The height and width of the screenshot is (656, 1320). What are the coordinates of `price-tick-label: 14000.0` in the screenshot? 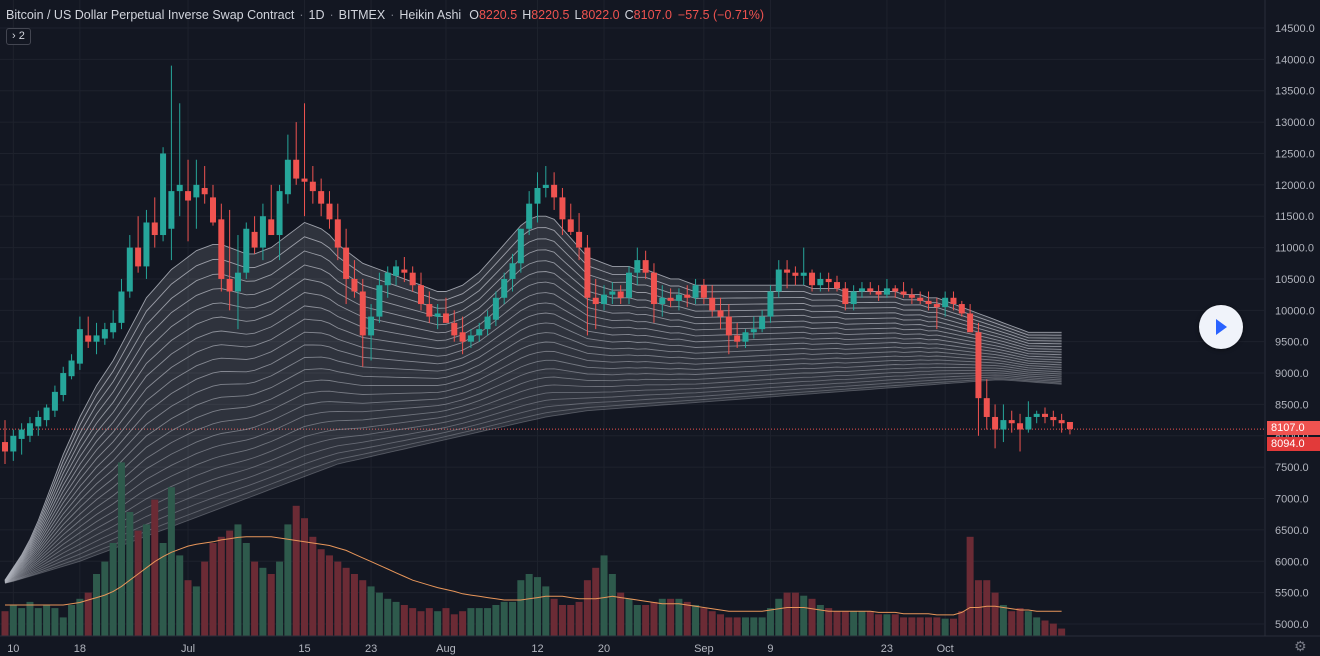 It's located at (1295, 60).